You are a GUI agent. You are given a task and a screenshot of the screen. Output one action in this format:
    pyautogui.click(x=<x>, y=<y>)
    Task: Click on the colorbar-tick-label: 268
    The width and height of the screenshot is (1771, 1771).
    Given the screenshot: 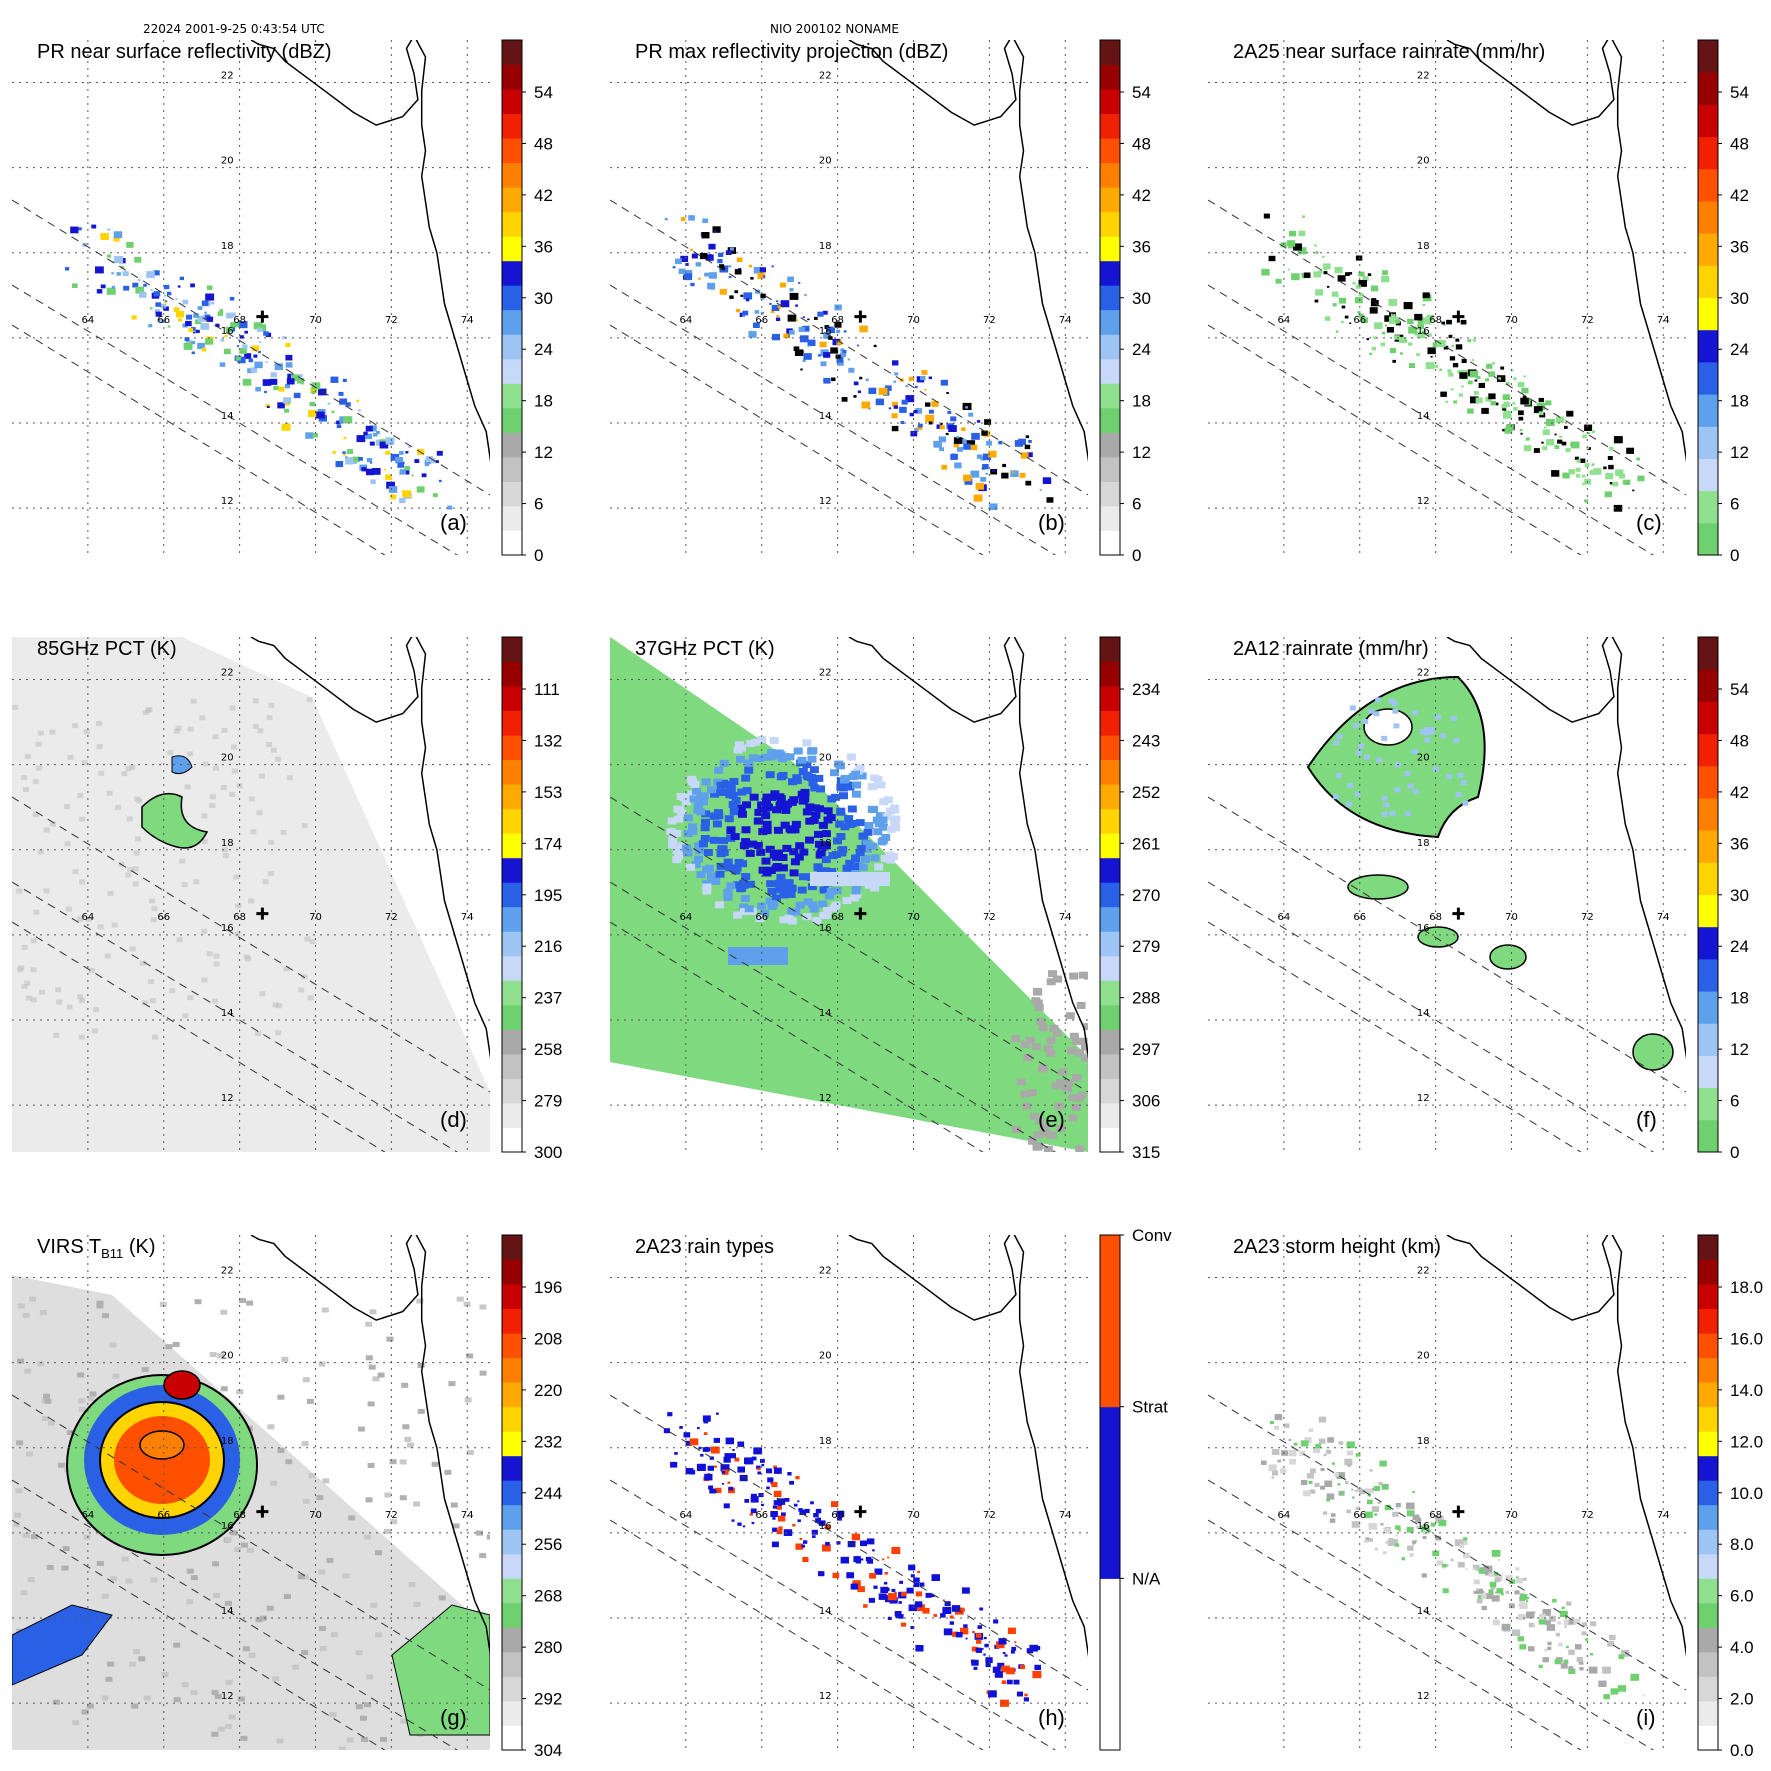 What is the action you would take?
    pyautogui.click(x=548, y=1596)
    